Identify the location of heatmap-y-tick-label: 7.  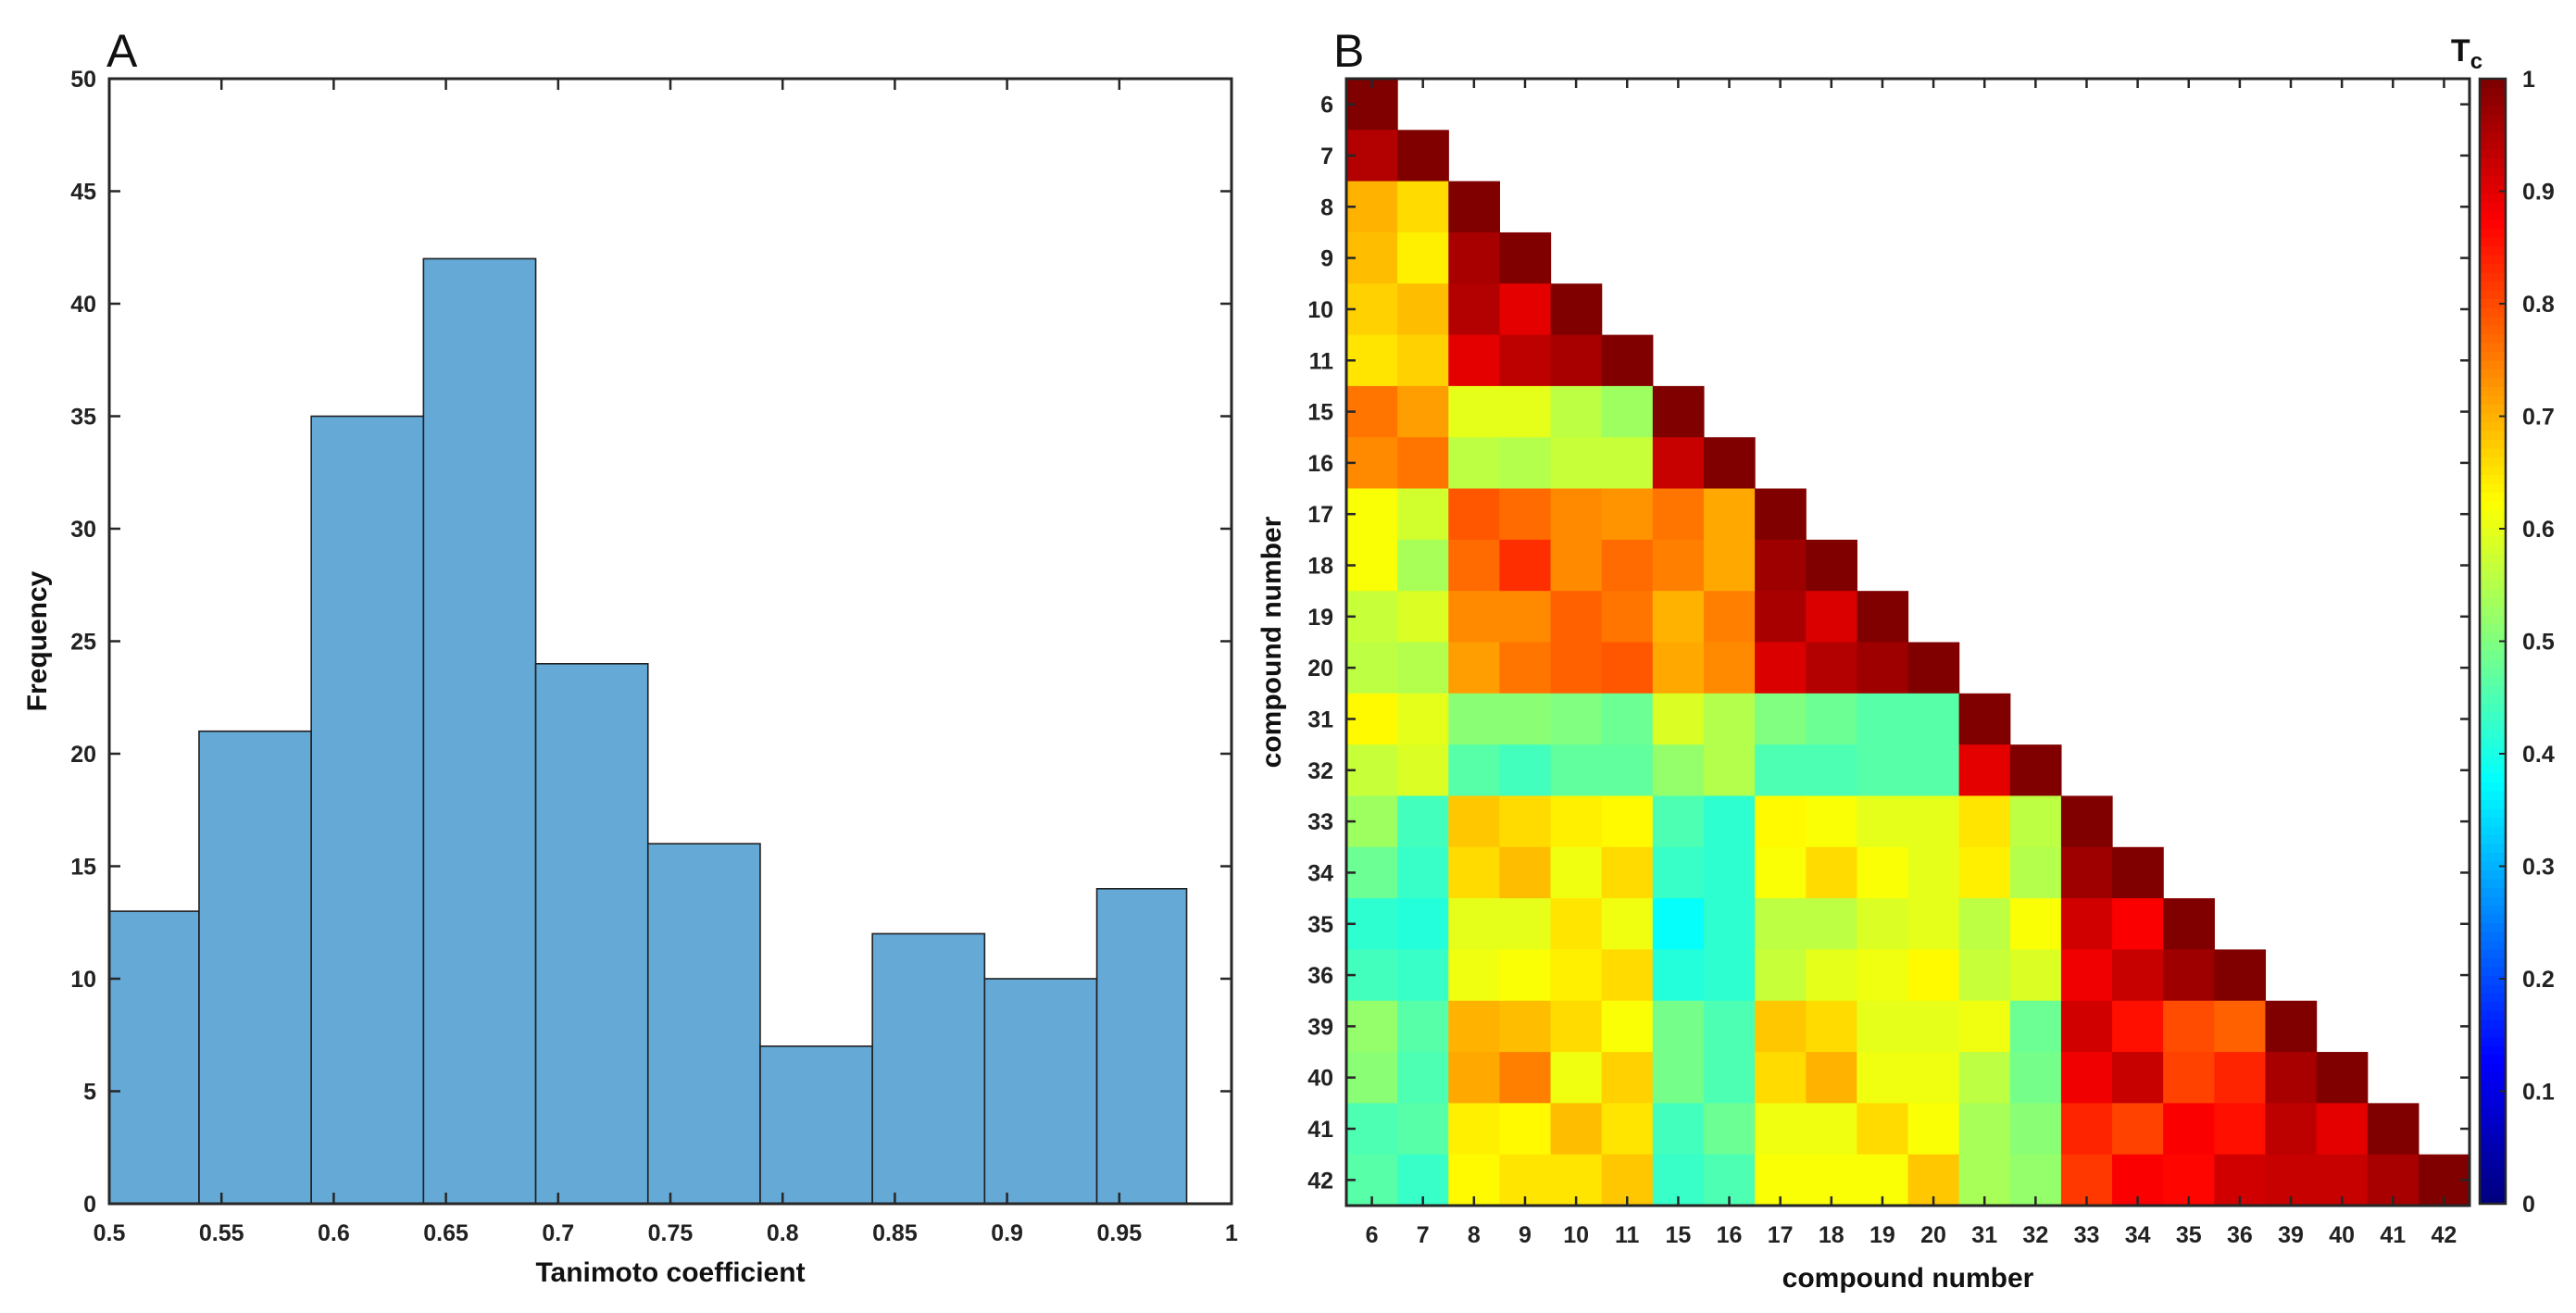
(1327, 156).